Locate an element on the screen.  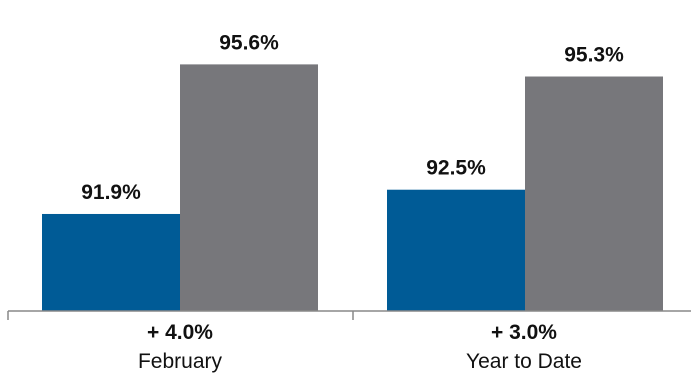
category-labels-group: + 4.0% February + 3.0% Year to Date is located at coordinates (360, 347).